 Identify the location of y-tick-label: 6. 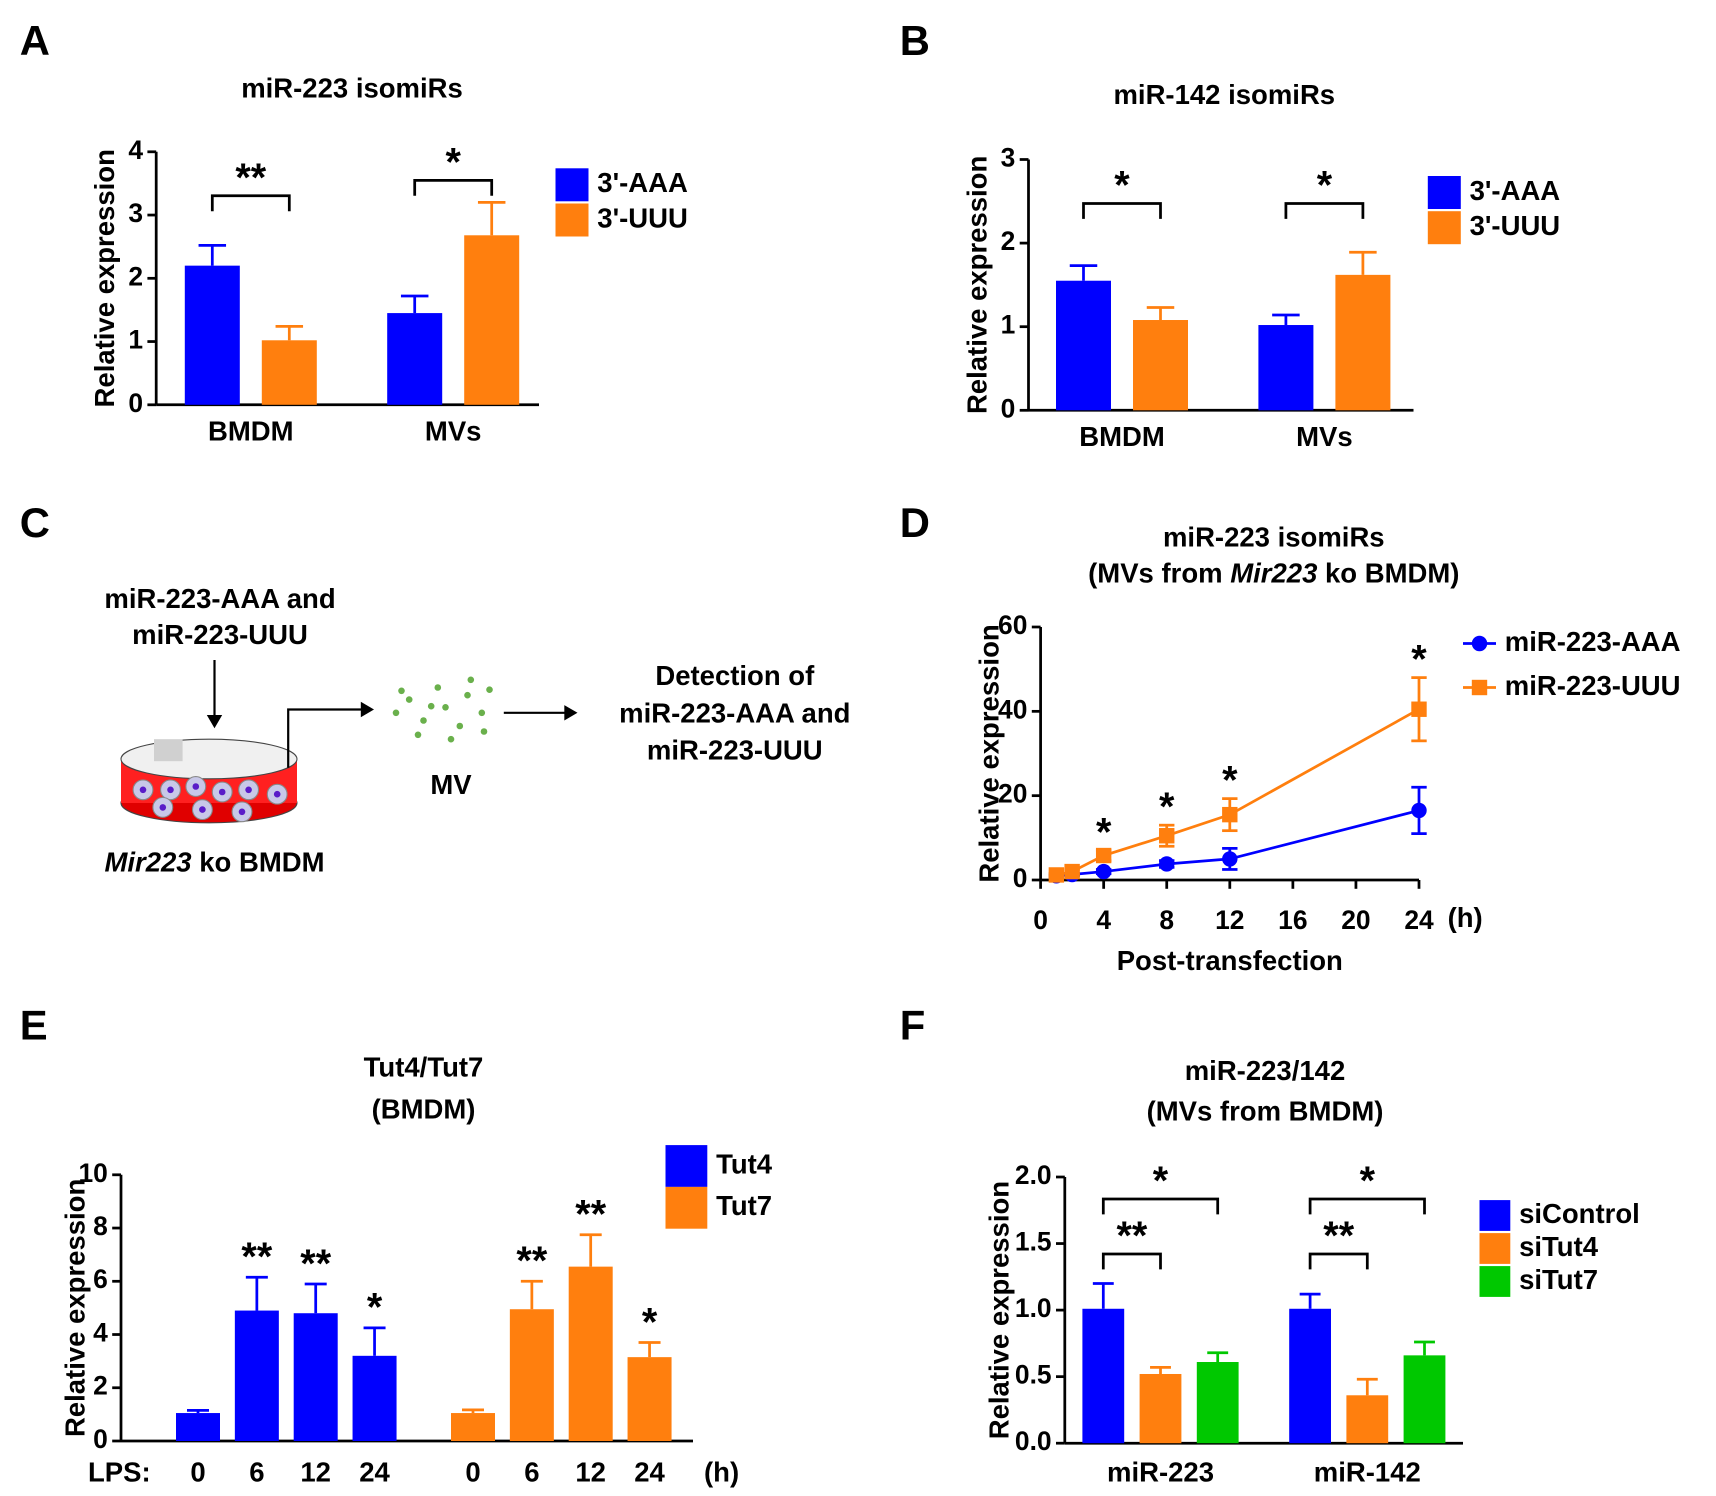
(100, 1279).